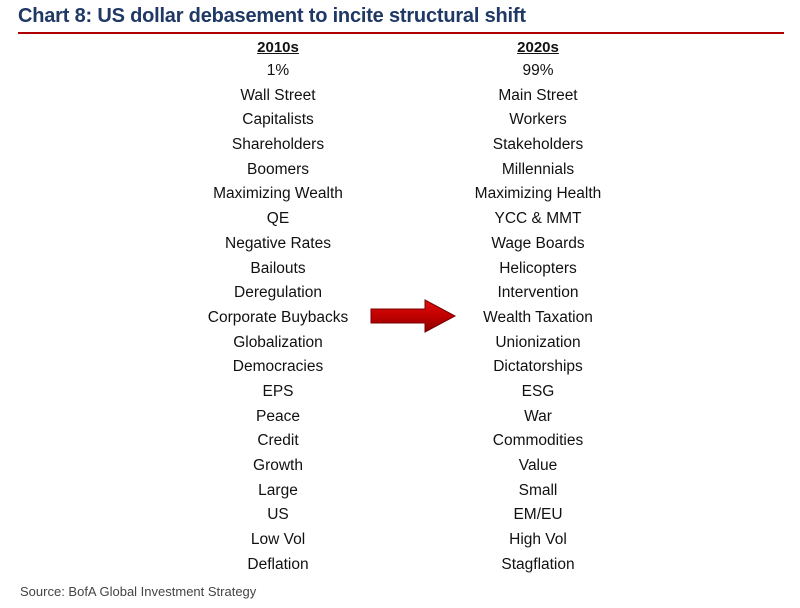 The image size is (800, 608). Describe the element at coordinates (278, 293) in the screenshot. I see `list-item: Deregulation` at that location.